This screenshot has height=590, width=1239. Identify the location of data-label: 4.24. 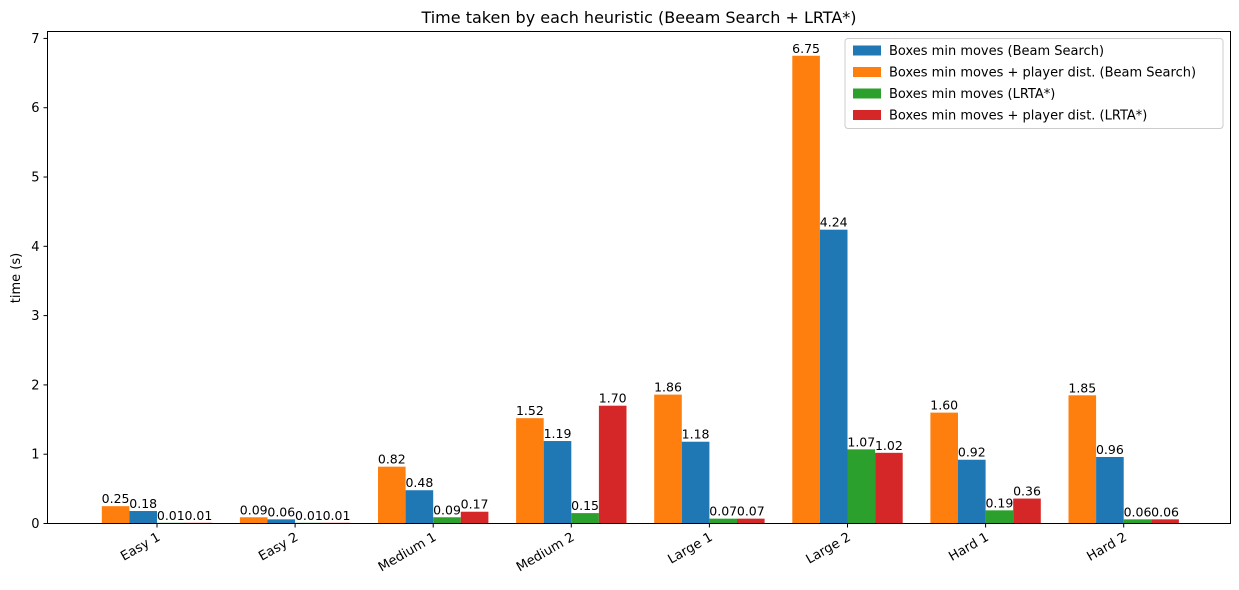
(834, 222).